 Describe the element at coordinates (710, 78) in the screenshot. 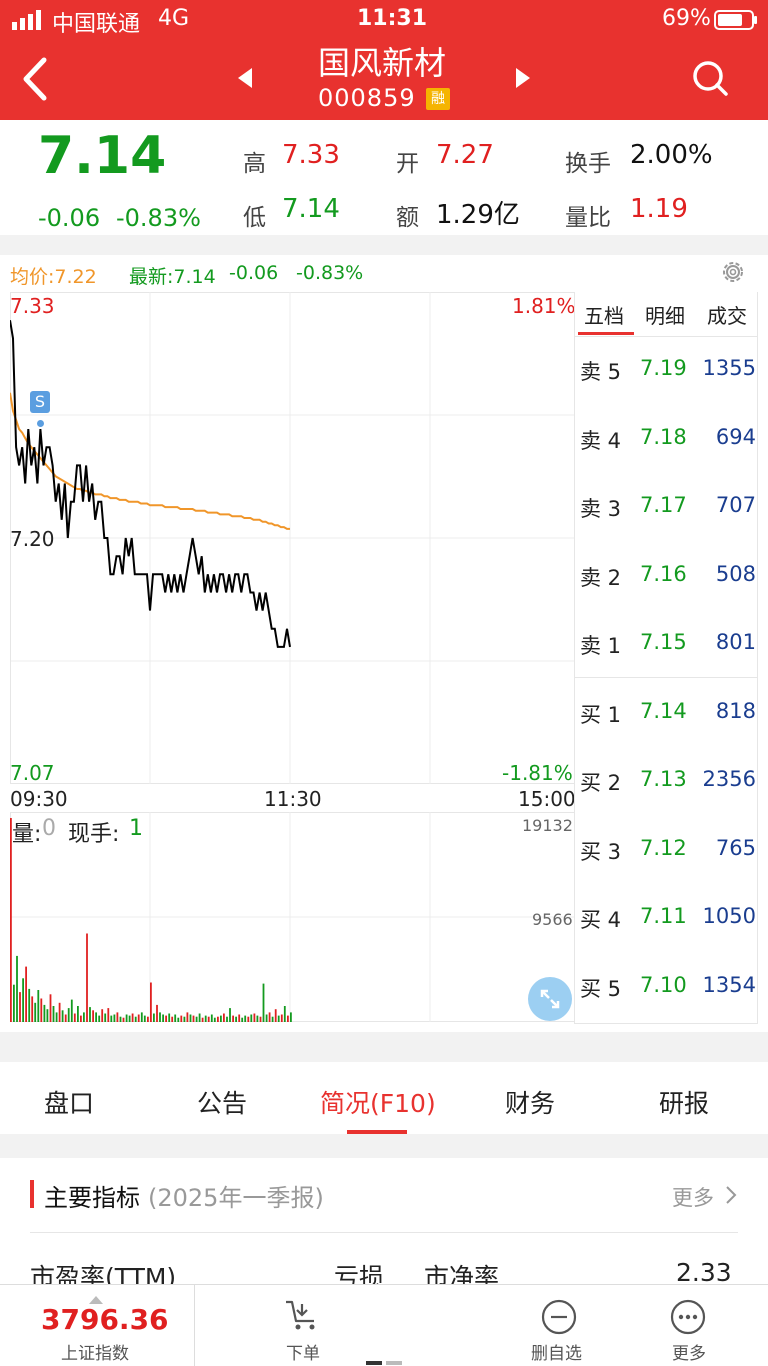

I see `search-icon` at that location.